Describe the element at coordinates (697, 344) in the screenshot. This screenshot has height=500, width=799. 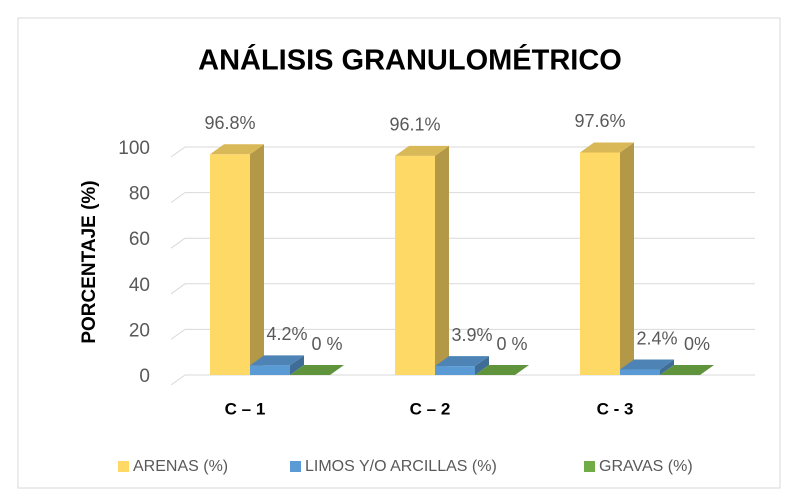
I see `data-label: 0%` at that location.